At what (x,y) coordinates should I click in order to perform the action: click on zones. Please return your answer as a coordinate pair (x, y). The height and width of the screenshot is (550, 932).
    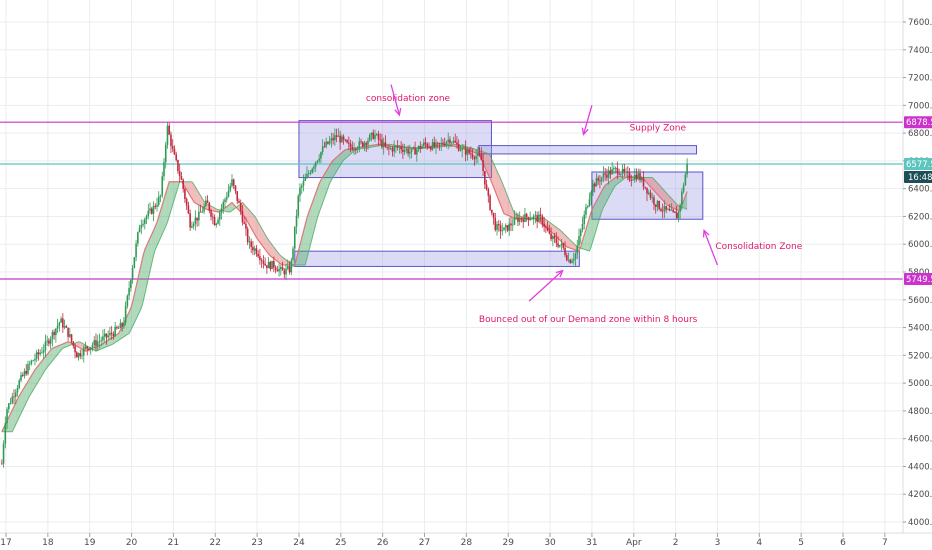
    Looking at the image, I should click on (499, 193).